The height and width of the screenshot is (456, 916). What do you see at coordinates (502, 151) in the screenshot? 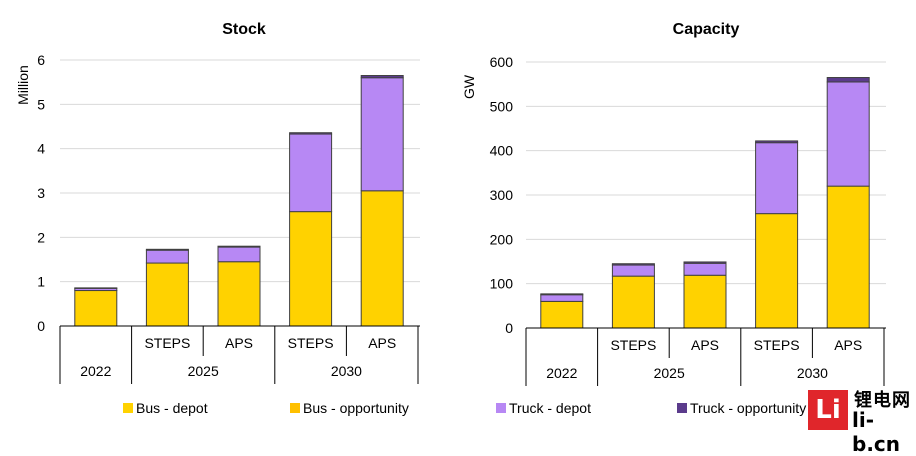
I see `capacity-y-tick-4: 400` at bounding box center [502, 151].